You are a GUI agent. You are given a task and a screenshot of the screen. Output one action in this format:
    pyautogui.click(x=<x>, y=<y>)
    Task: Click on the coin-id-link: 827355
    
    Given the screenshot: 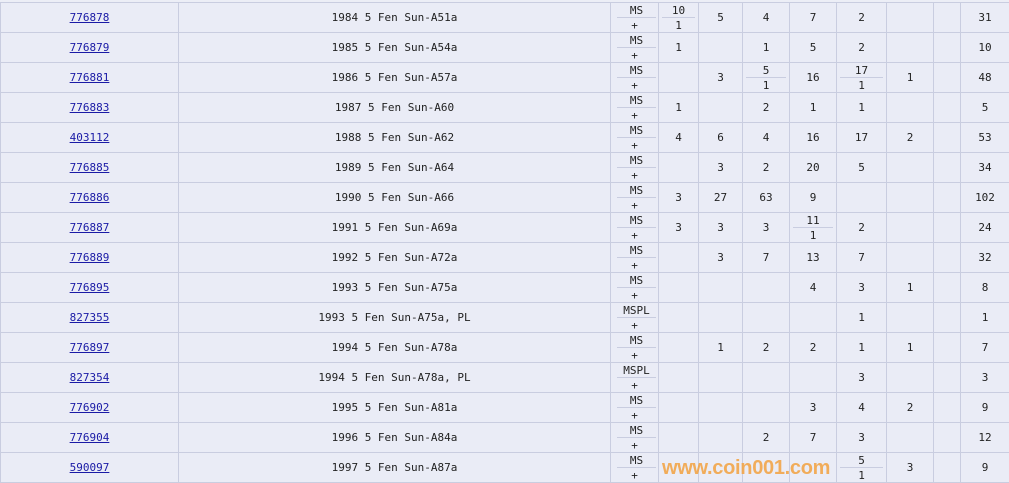 What is the action you would take?
    pyautogui.click(x=89, y=317)
    